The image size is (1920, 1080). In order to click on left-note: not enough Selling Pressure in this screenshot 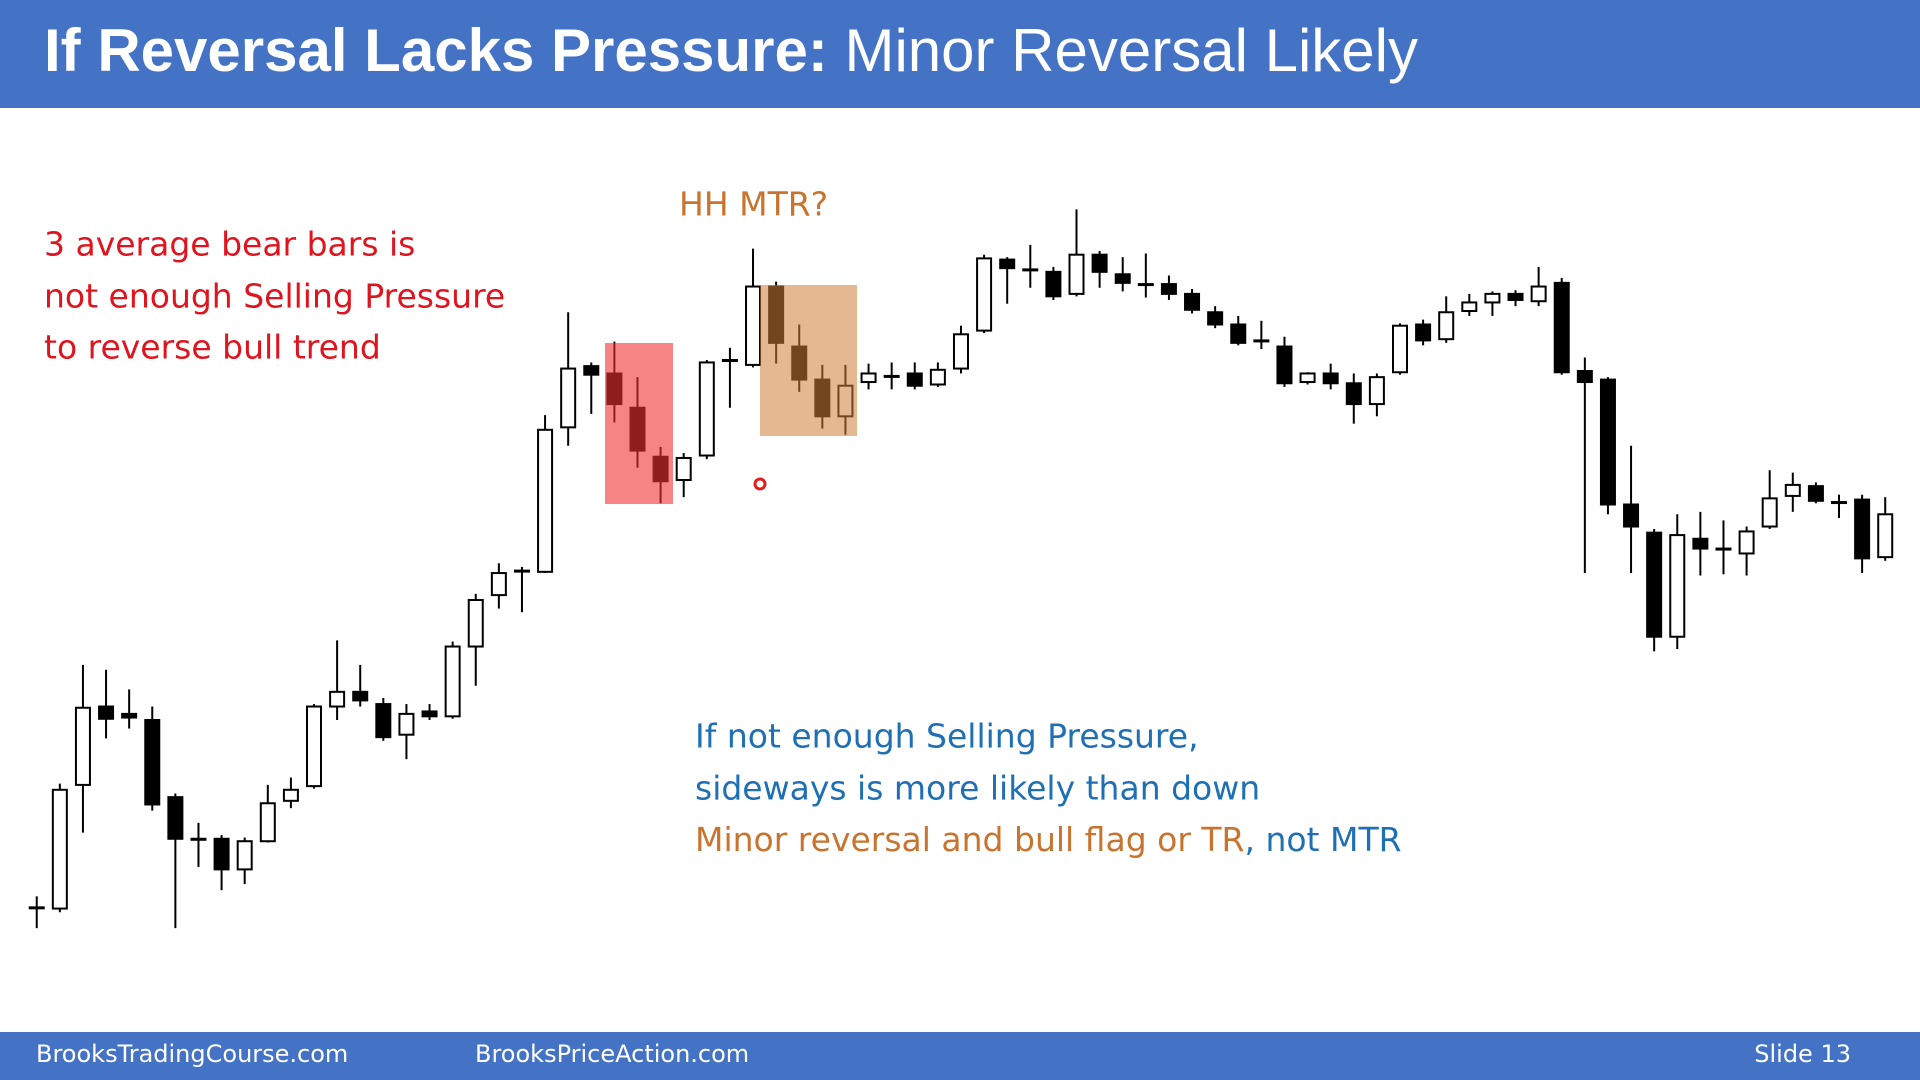, I will do `click(274, 296)`.